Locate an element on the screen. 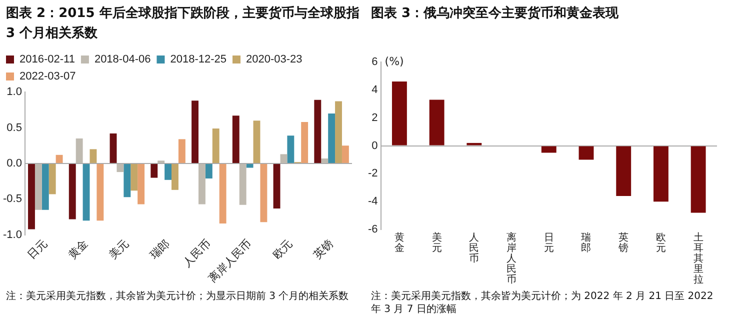 Image resolution: width=731 pixels, height=335 pixels. legend-label: 2022-03-07 is located at coordinates (48, 76).